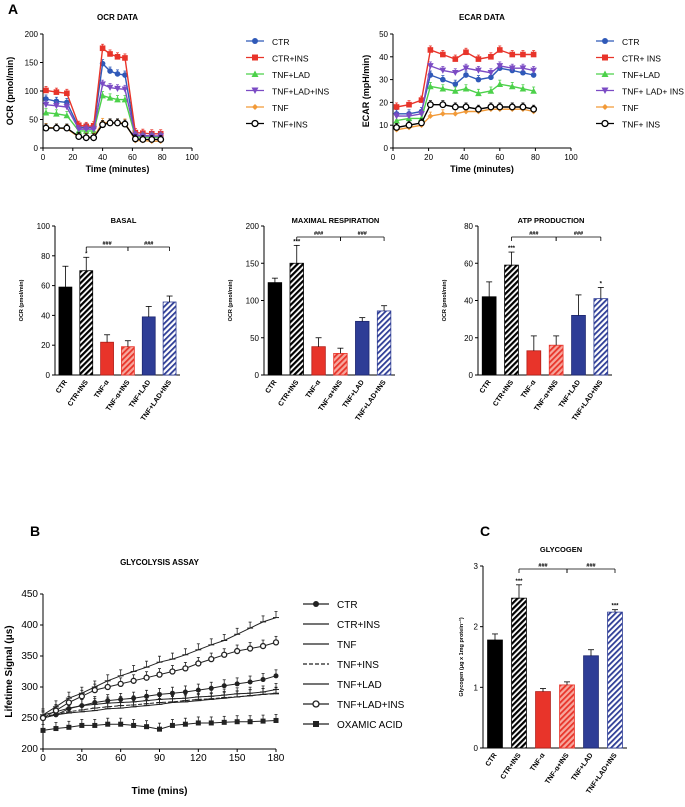 Image resolution: width=685 pixels, height=807 pixels. What do you see at coordinates (253, 263) in the screenshot?
I see `maxresp-ytick-label: 150` at bounding box center [253, 263].